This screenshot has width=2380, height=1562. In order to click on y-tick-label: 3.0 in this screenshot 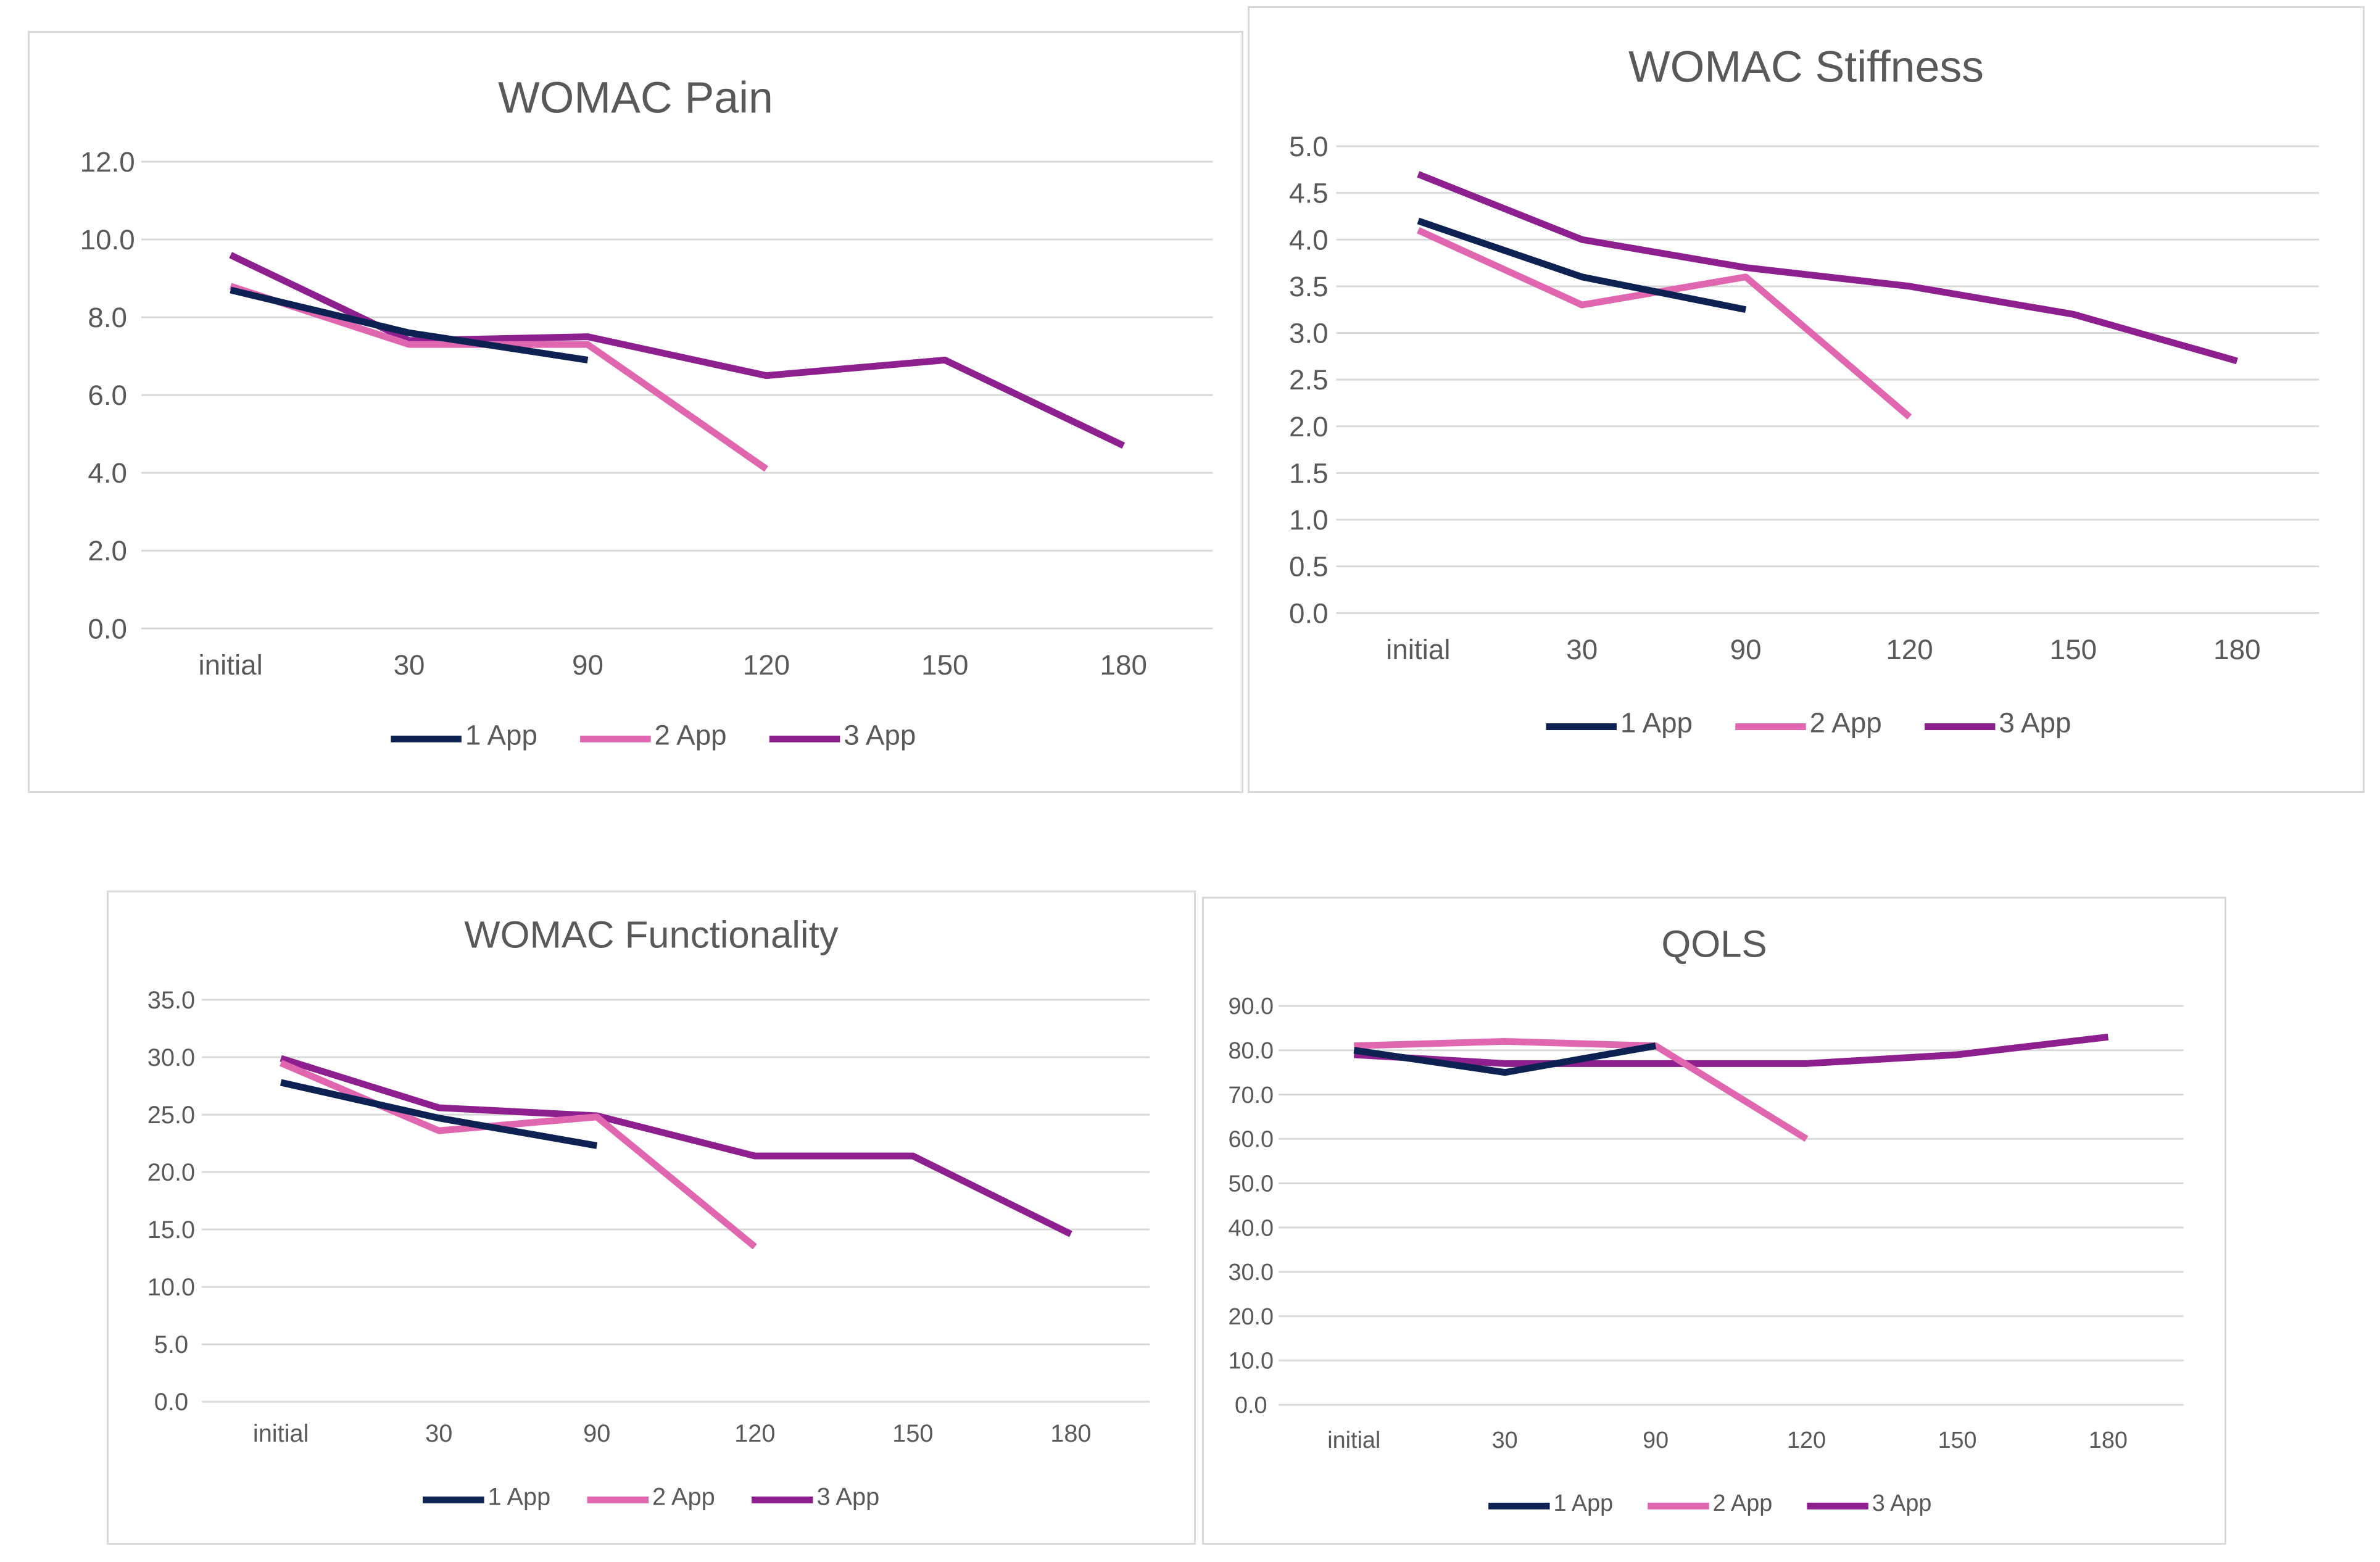, I will do `click(1309, 333)`.